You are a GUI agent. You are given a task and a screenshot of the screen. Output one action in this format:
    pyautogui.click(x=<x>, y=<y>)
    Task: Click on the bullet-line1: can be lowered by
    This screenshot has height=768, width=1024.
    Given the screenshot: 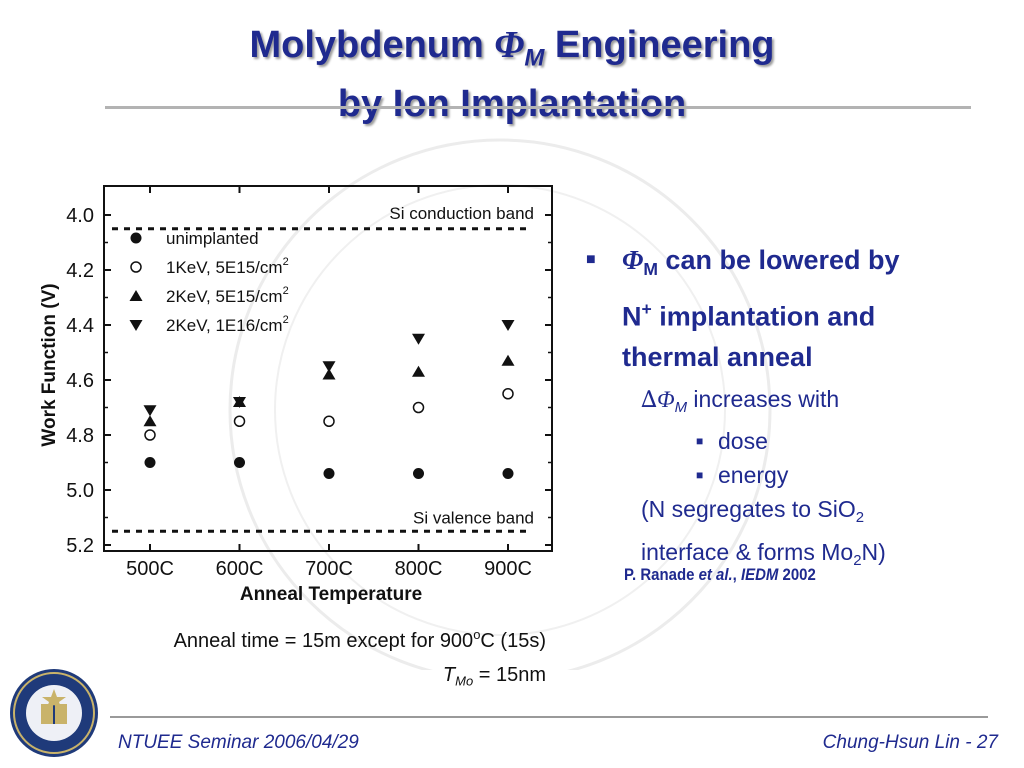 What is the action you would take?
    pyautogui.click(x=778, y=260)
    